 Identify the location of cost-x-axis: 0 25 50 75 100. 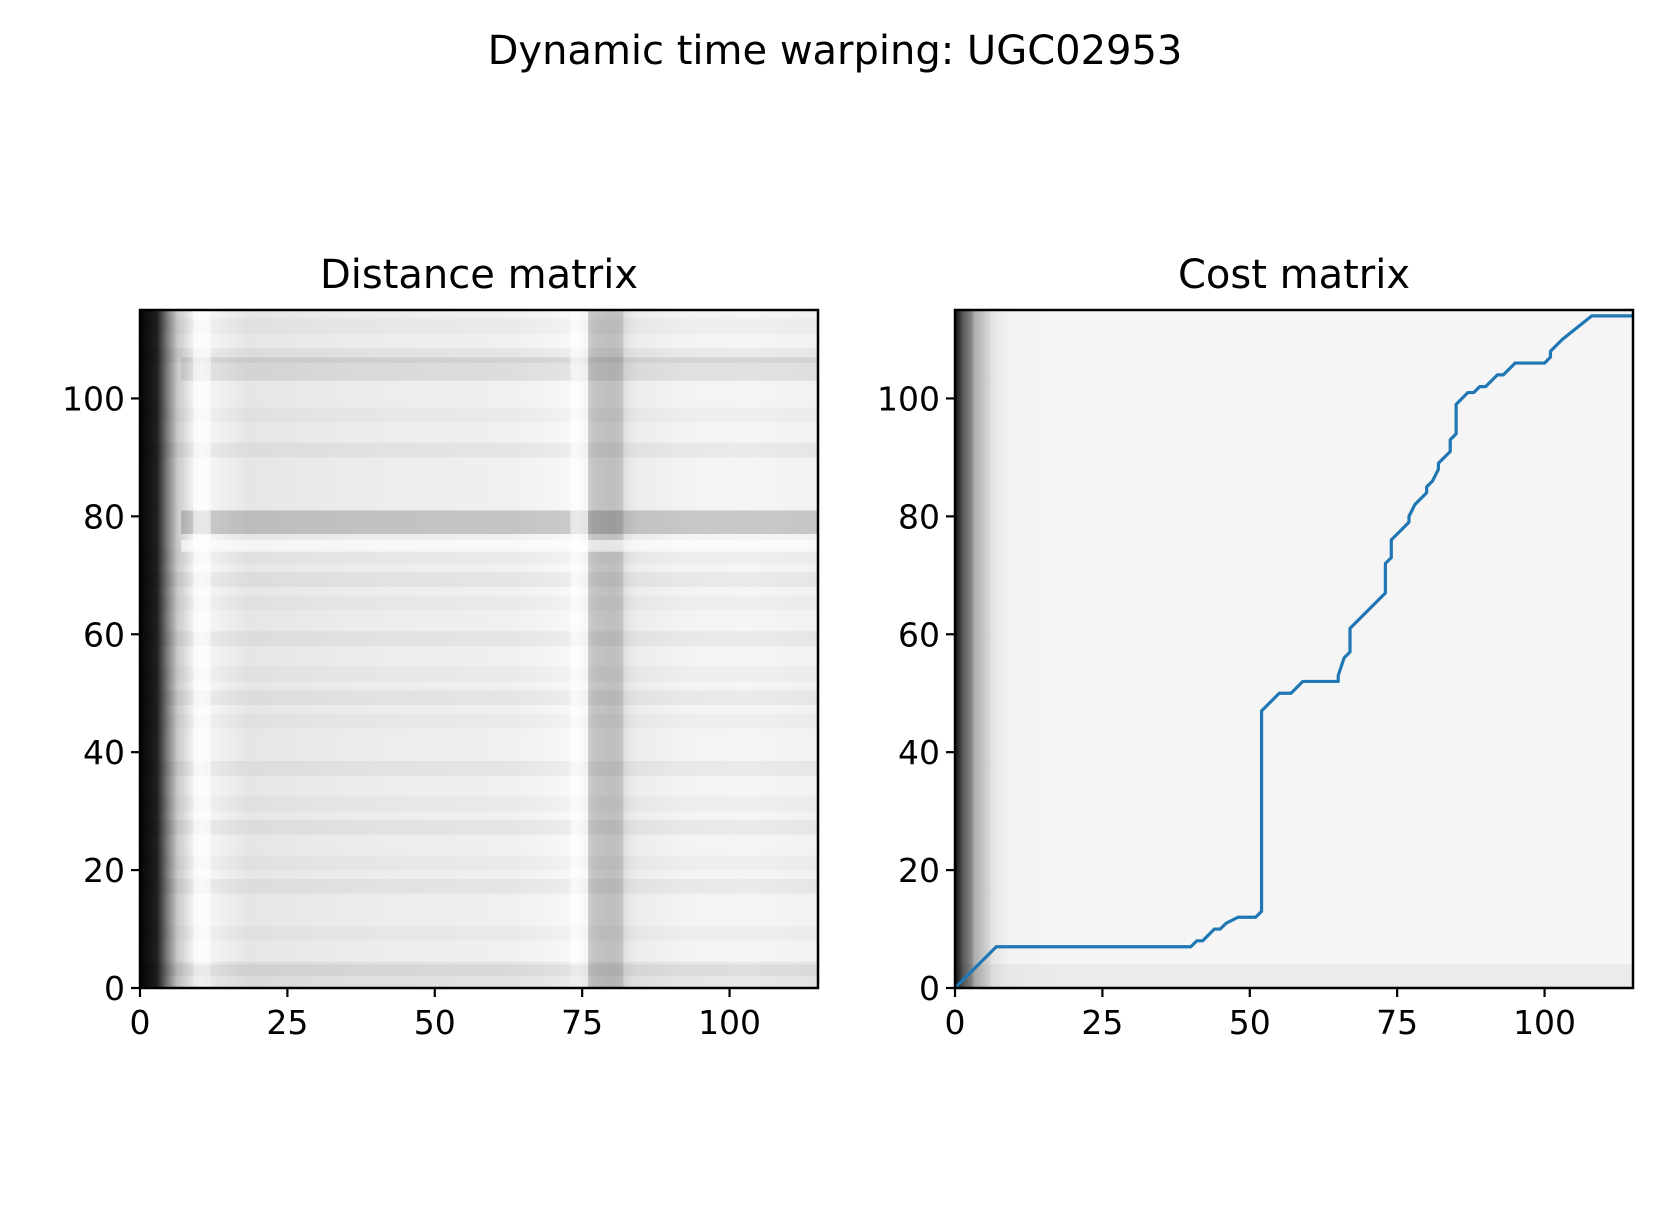
(1260, 1015).